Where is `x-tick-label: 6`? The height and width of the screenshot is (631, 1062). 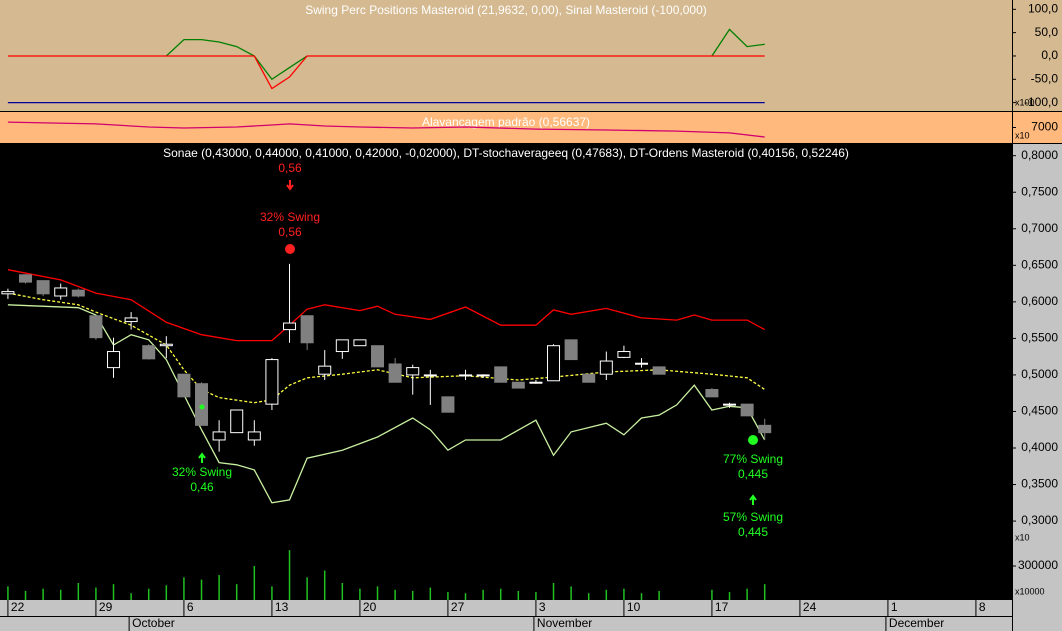
x-tick-label: 6 is located at coordinates (190, 607).